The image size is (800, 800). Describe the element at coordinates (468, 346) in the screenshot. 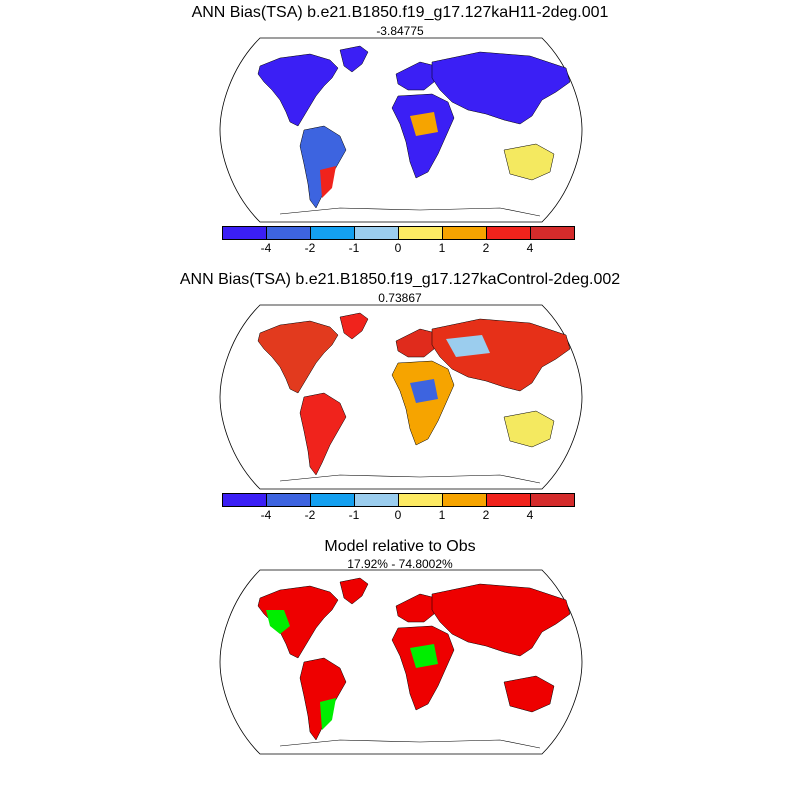

I see `patch-asia` at that location.